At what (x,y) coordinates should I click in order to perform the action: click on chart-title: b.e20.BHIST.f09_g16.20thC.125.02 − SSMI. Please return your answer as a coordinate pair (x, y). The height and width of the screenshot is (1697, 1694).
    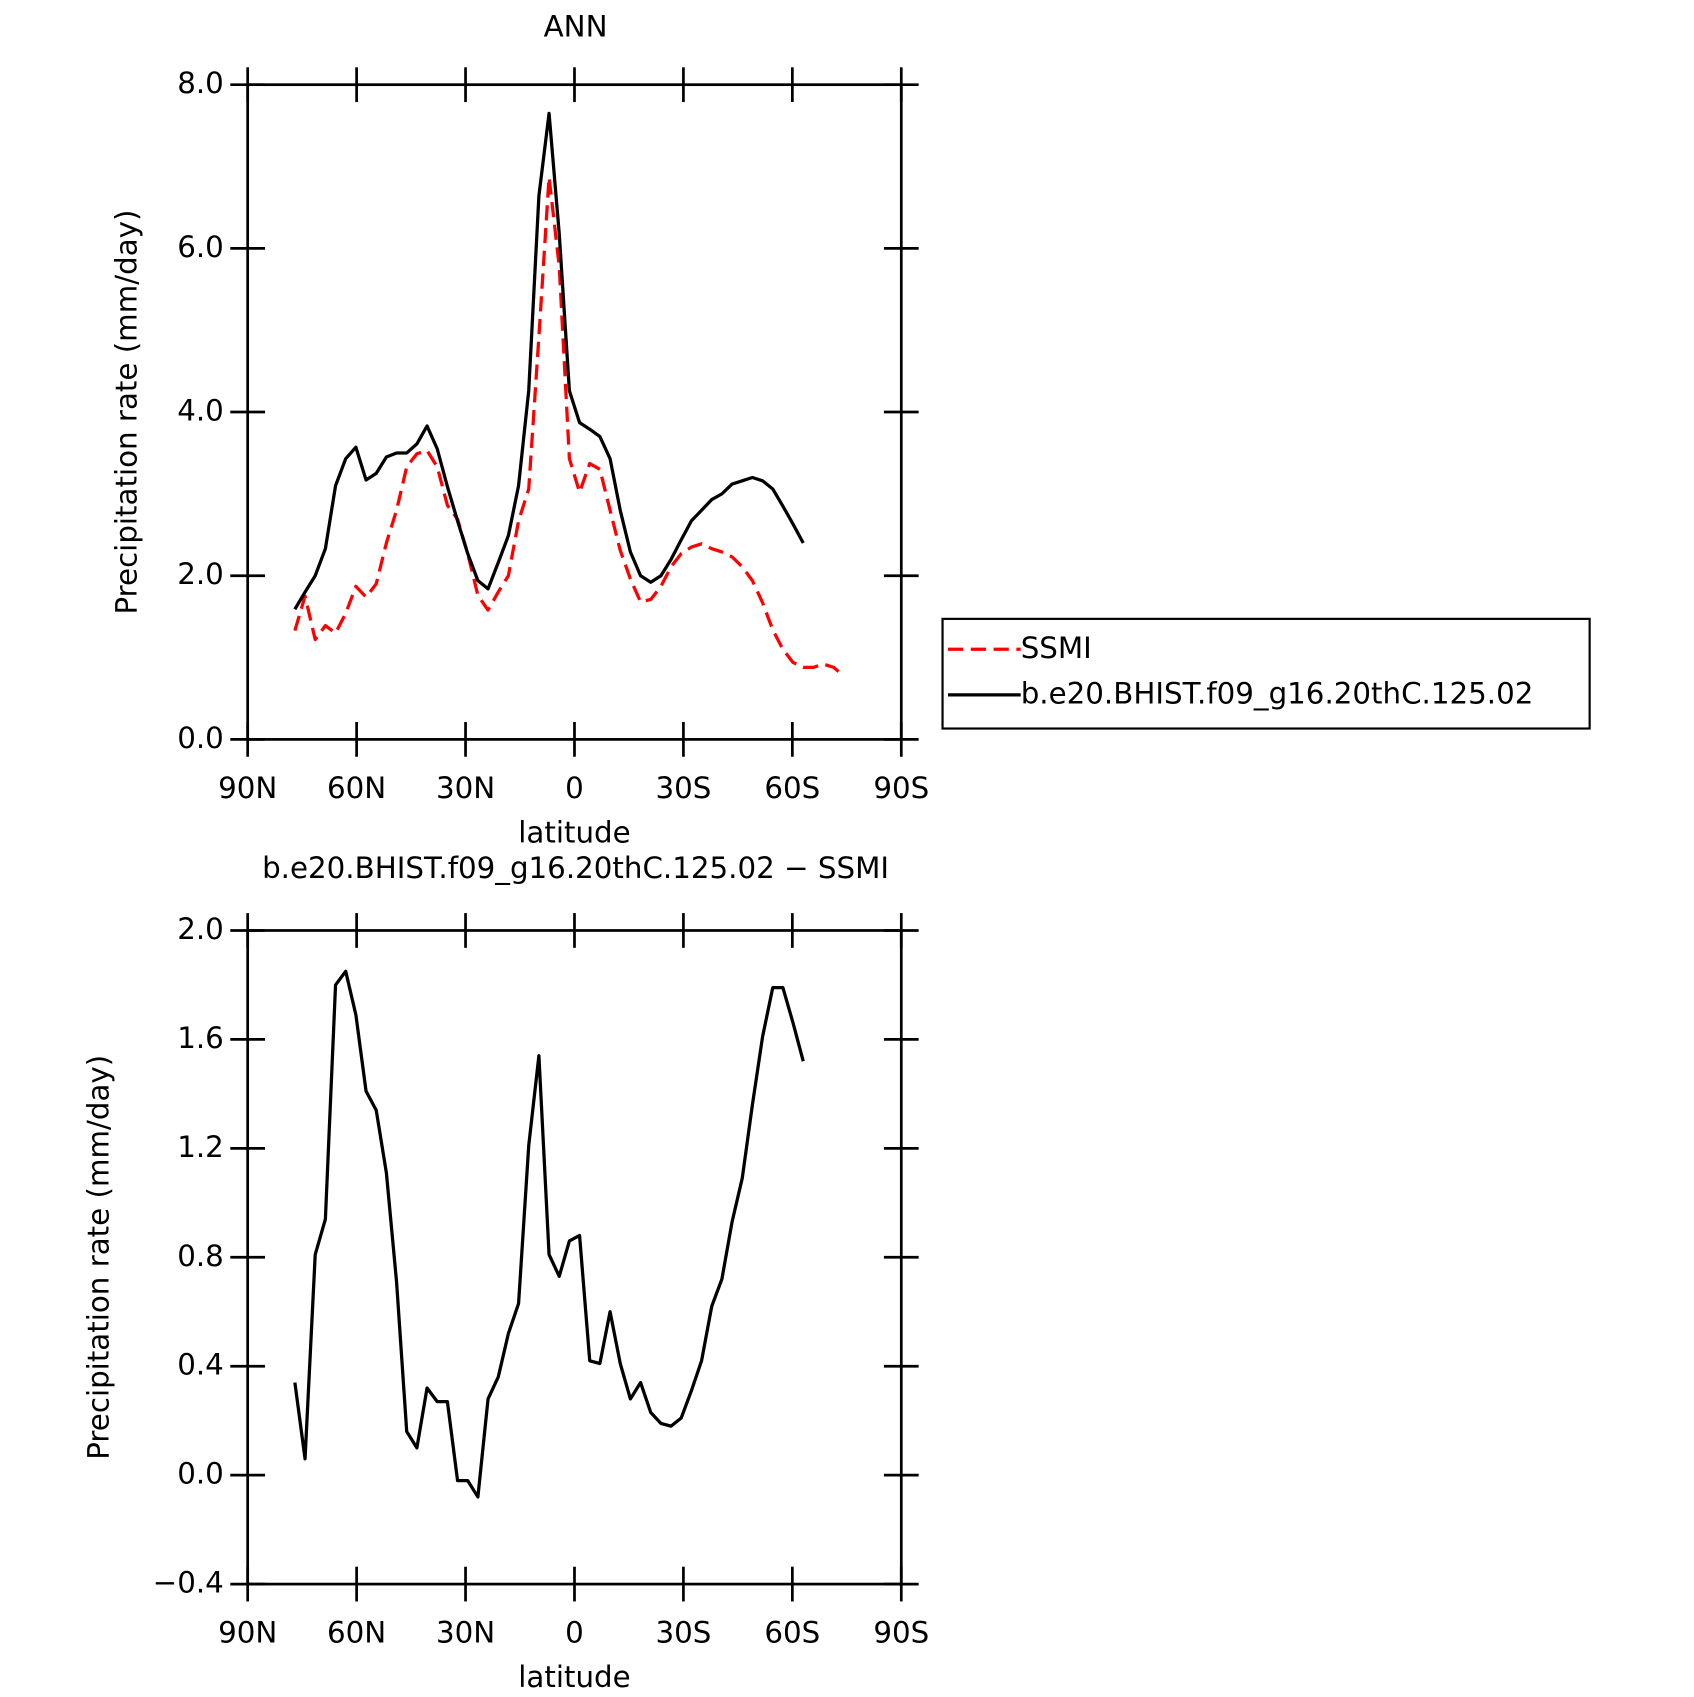
    Looking at the image, I should click on (575, 868).